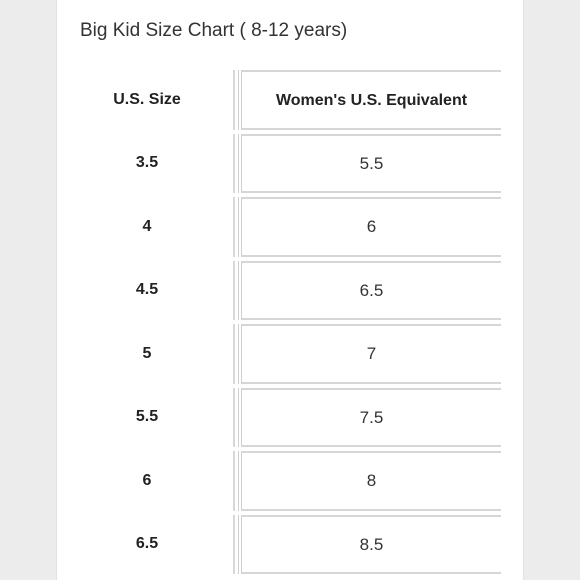  What do you see at coordinates (147, 226) in the screenshot?
I see `us-size-cell: 4` at bounding box center [147, 226].